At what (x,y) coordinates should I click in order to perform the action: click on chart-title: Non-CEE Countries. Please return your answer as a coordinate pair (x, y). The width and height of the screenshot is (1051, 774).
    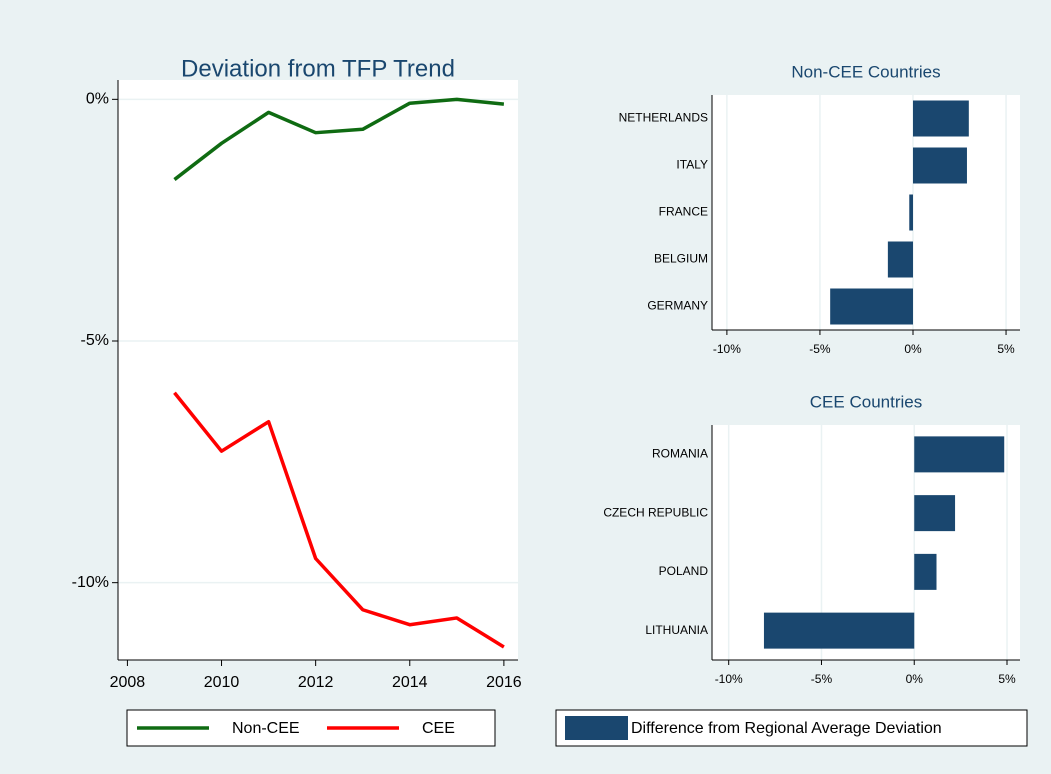
    Looking at the image, I should click on (865, 71).